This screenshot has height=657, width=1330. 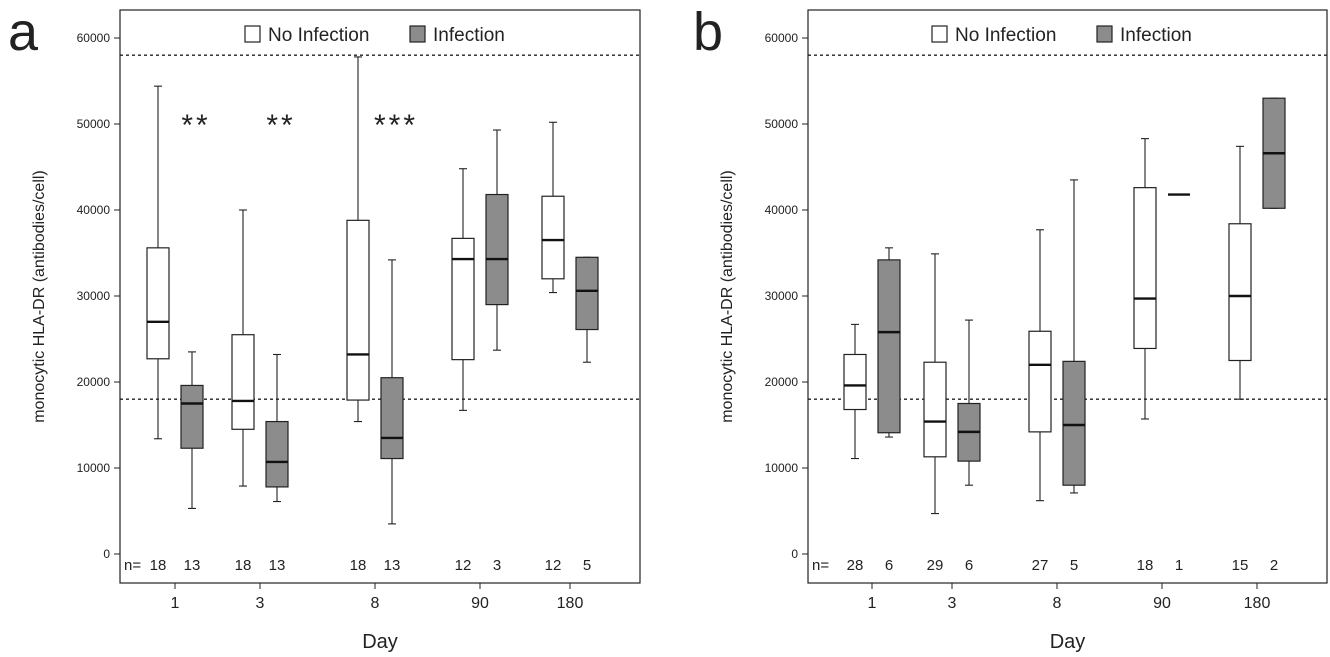 I want to click on significance-mark: ***, so click(x=396, y=125).